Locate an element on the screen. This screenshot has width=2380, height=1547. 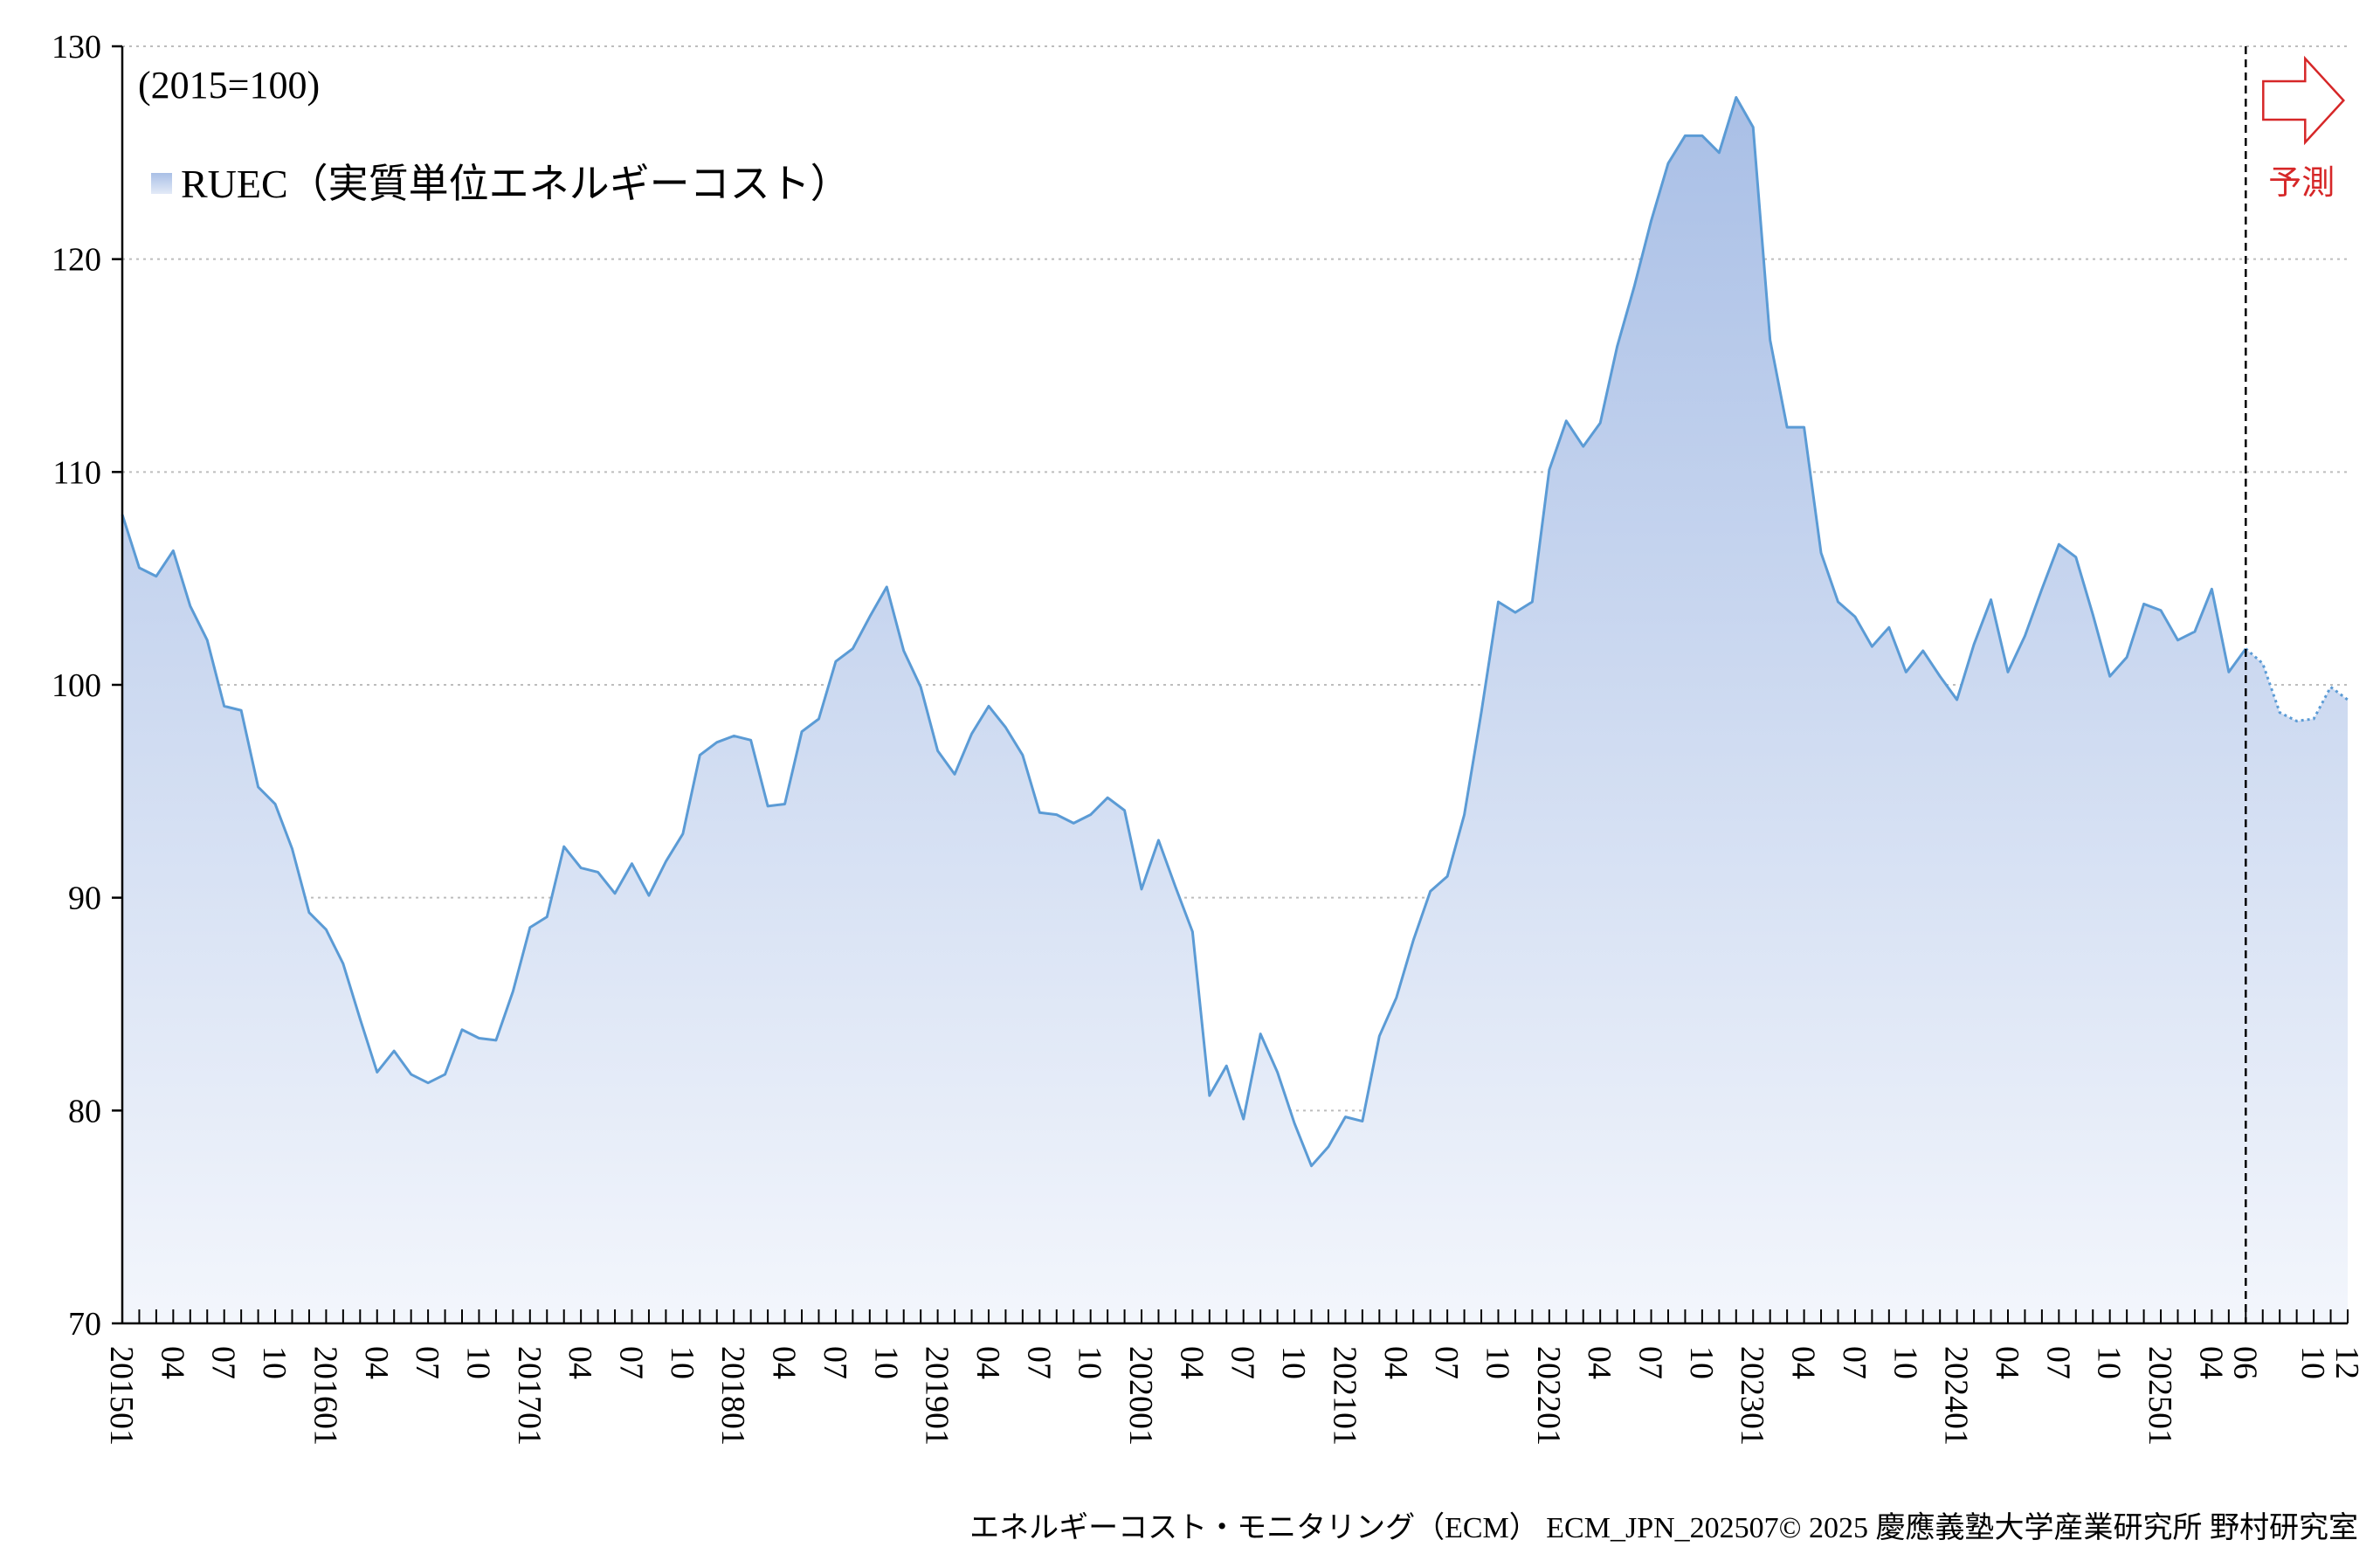
y-tick-label: 120 is located at coordinates (76, 260).